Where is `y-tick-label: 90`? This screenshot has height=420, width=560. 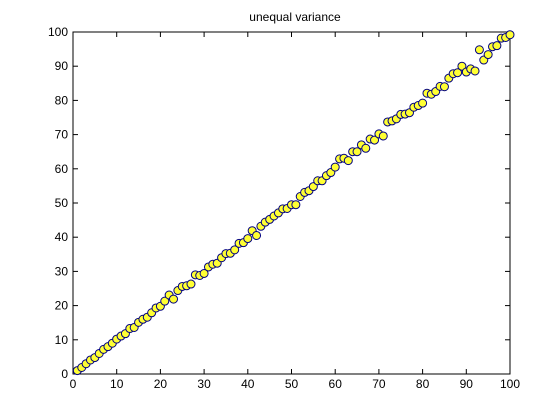
y-tick-label: 90 is located at coordinates (62, 66).